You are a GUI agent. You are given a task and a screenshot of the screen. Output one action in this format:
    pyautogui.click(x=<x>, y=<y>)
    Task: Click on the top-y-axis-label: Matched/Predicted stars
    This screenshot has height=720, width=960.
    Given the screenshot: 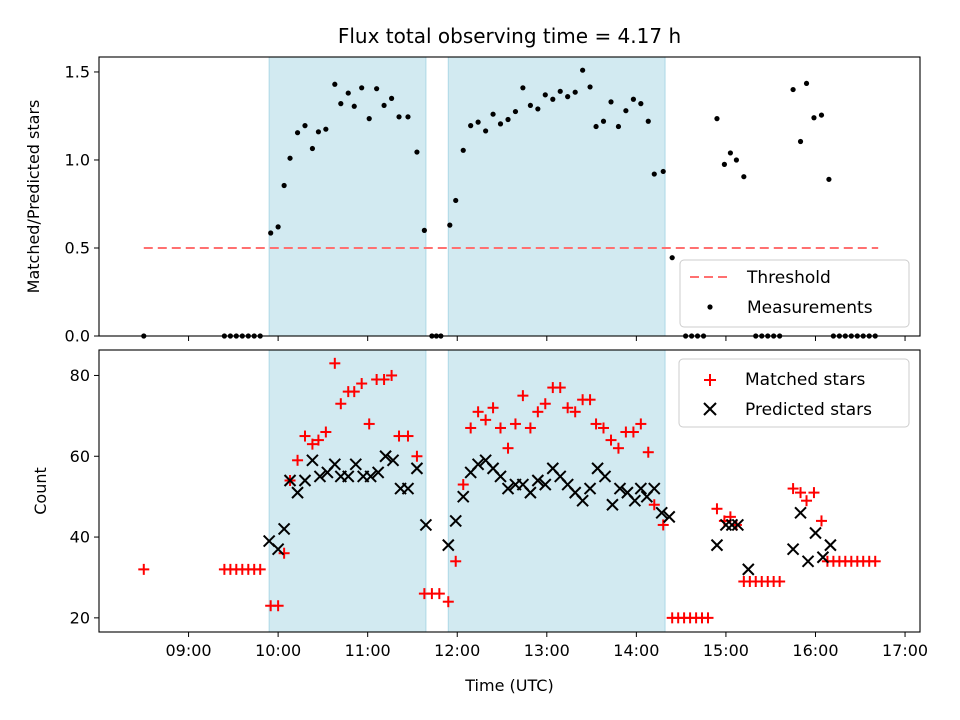 What is the action you would take?
    pyautogui.click(x=33, y=197)
    